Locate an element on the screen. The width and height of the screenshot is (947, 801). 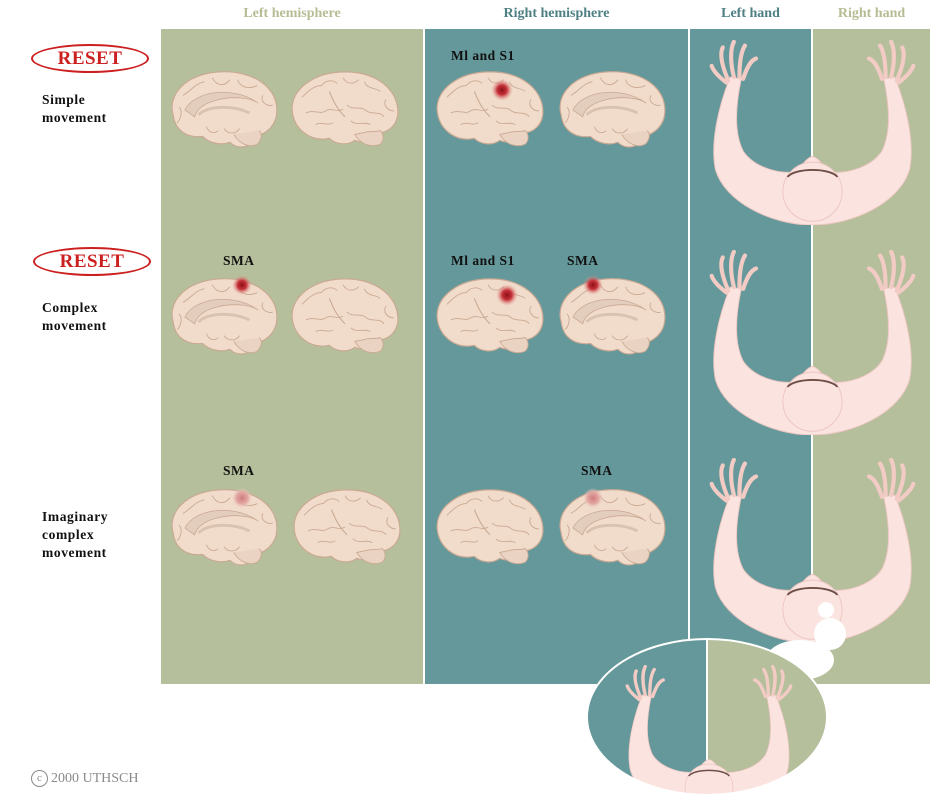
label-sma-left-complex: SMA is located at coordinates (239, 260).